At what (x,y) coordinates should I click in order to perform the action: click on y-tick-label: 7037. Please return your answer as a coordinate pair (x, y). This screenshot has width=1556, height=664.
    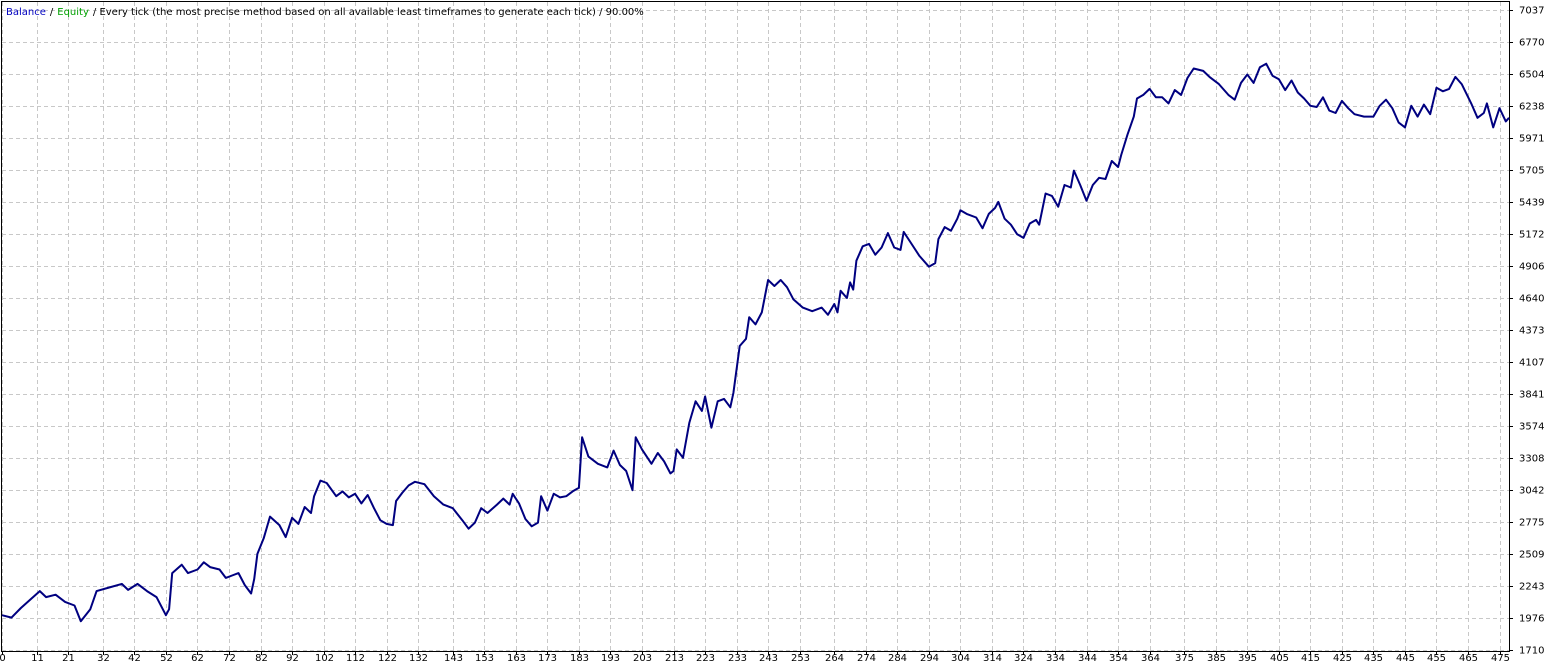
    Looking at the image, I should click on (1531, 11).